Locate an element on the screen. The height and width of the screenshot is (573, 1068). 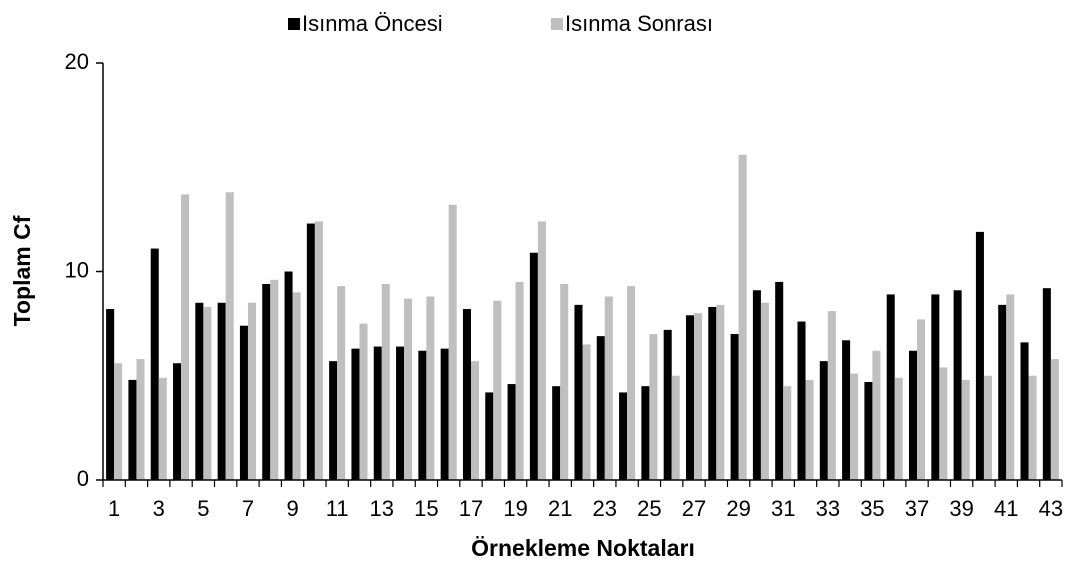
x-tick-label: 31 is located at coordinates (783, 508).